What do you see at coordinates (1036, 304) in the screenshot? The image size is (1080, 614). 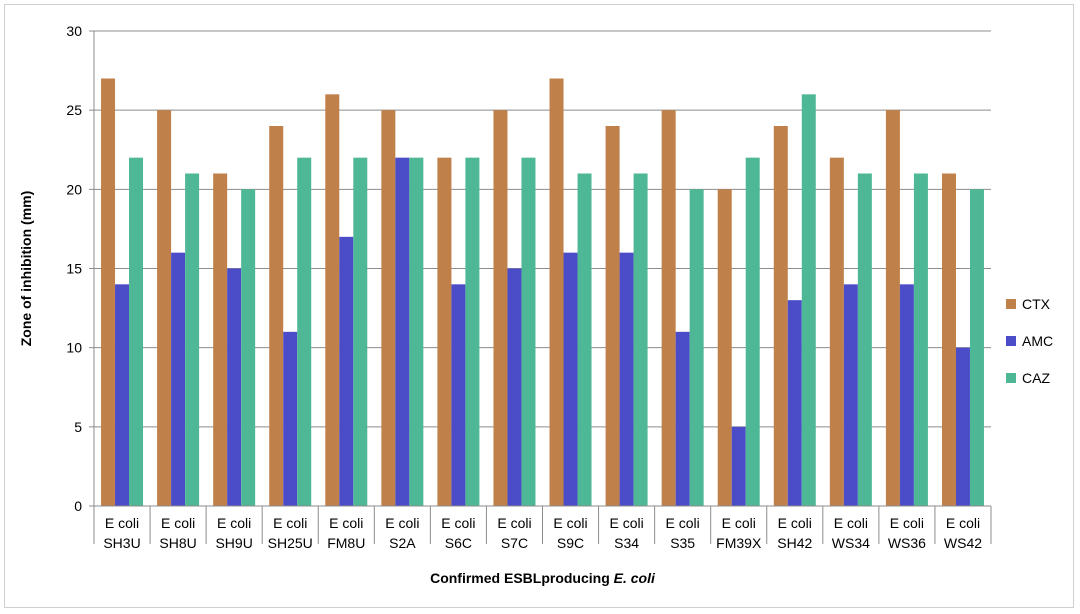 I see `legend-label-ctx: CTX` at bounding box center [1036, 304].